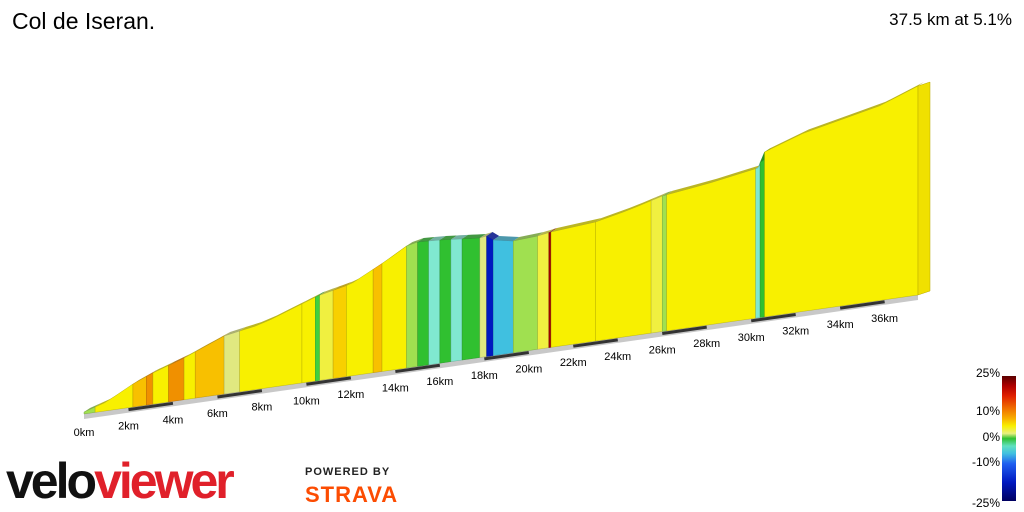  What do you see at coordinates (1009, 438) in the screenshot?
I see `gradient-legend-bar` at bounding box center [1009, 438].